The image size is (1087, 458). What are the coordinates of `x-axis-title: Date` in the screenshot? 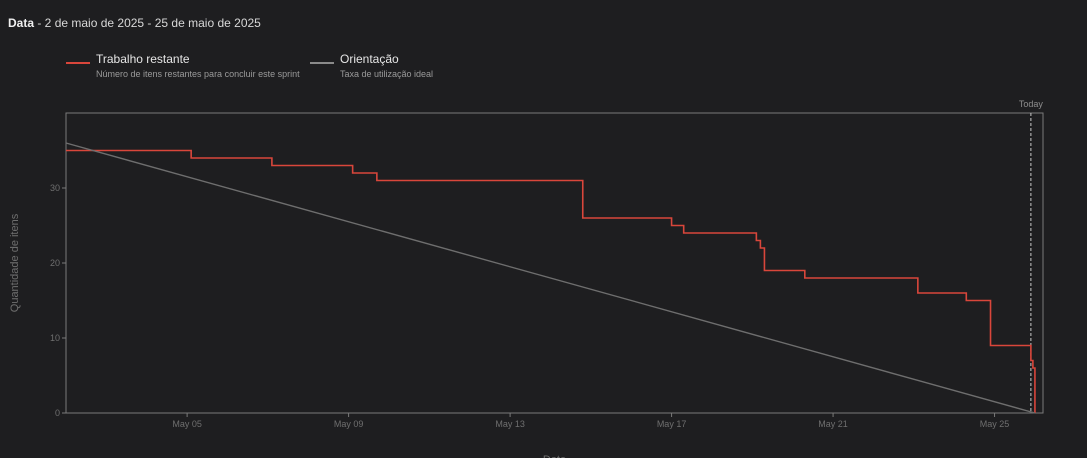 It's located at (554, 456).